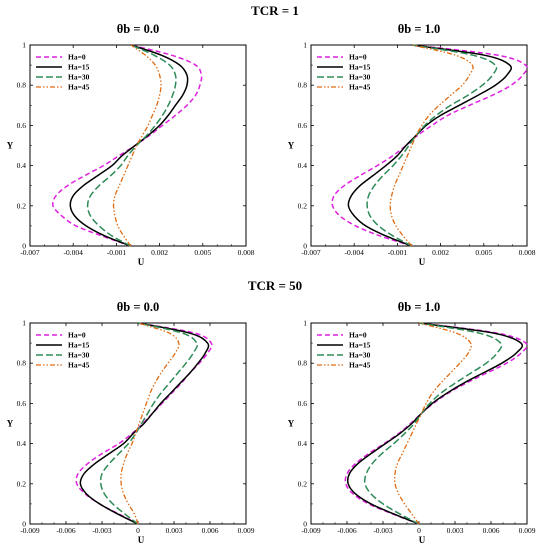  Describe the element at coordinates (102, 530) in the screenshot. I see `x-tick-label: -0.003` at that location.